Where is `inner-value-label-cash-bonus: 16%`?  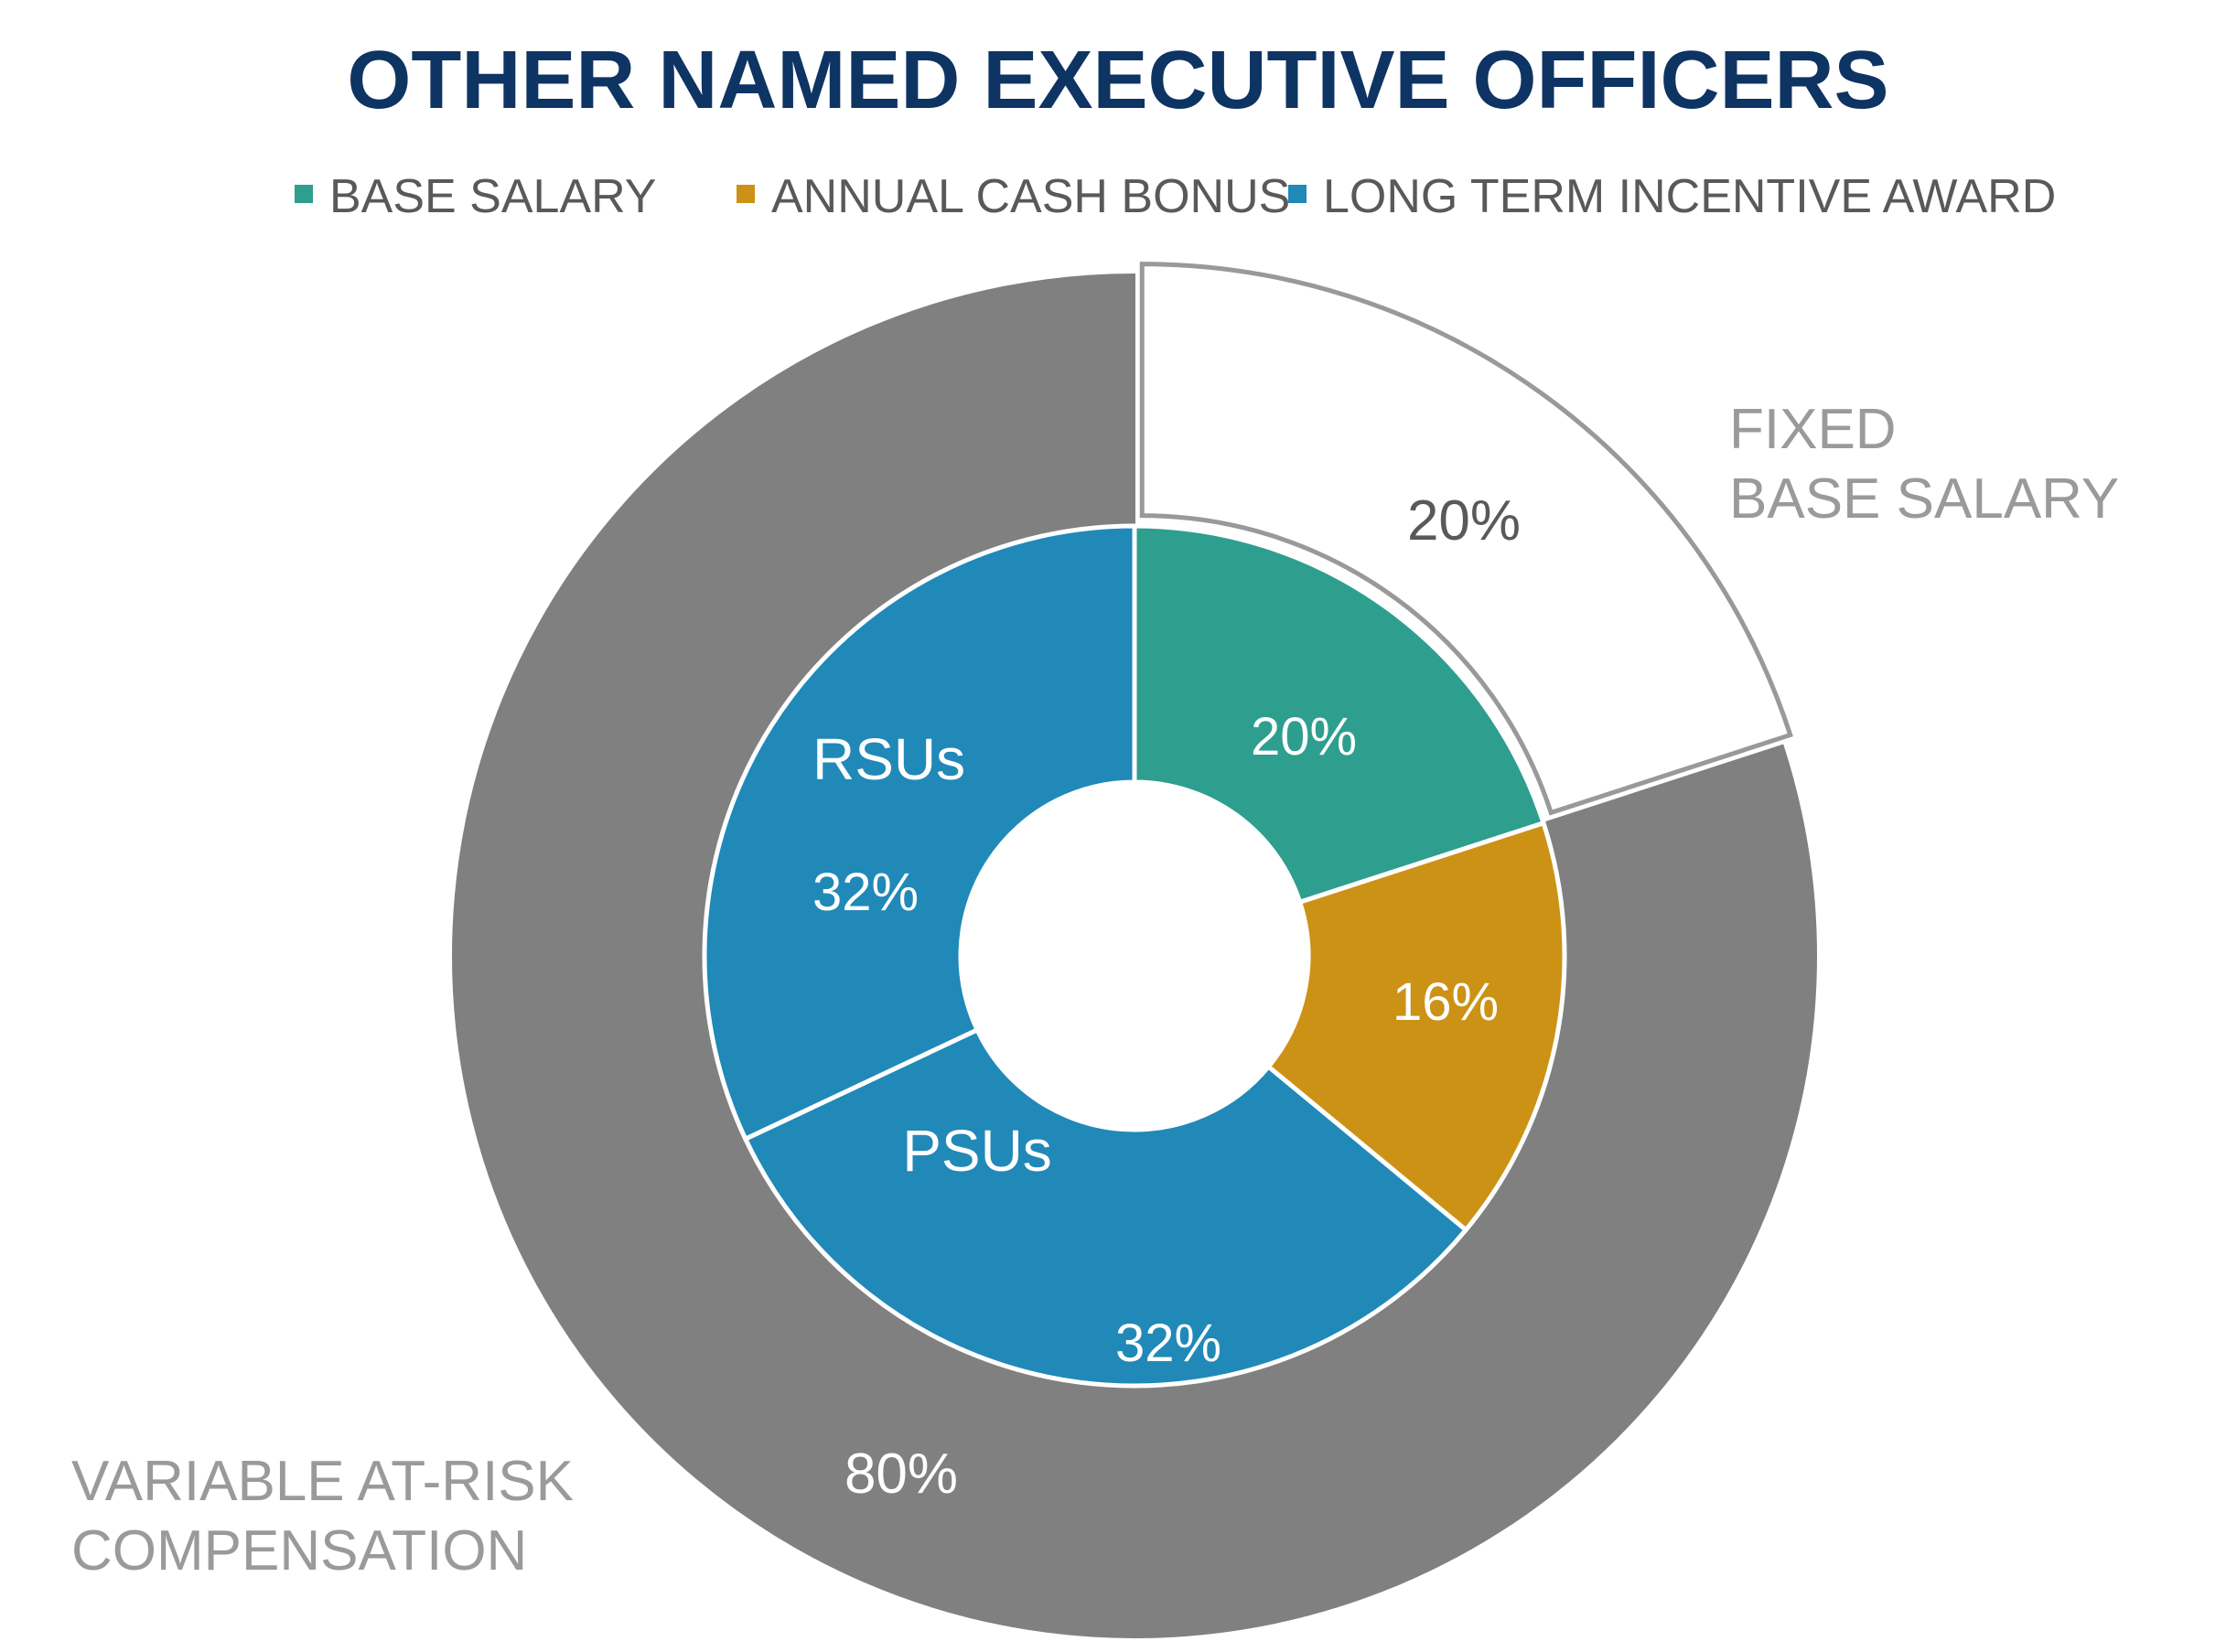
inner-value-label-cash-bonus: 16% is located at coordinates (1446, 1002).